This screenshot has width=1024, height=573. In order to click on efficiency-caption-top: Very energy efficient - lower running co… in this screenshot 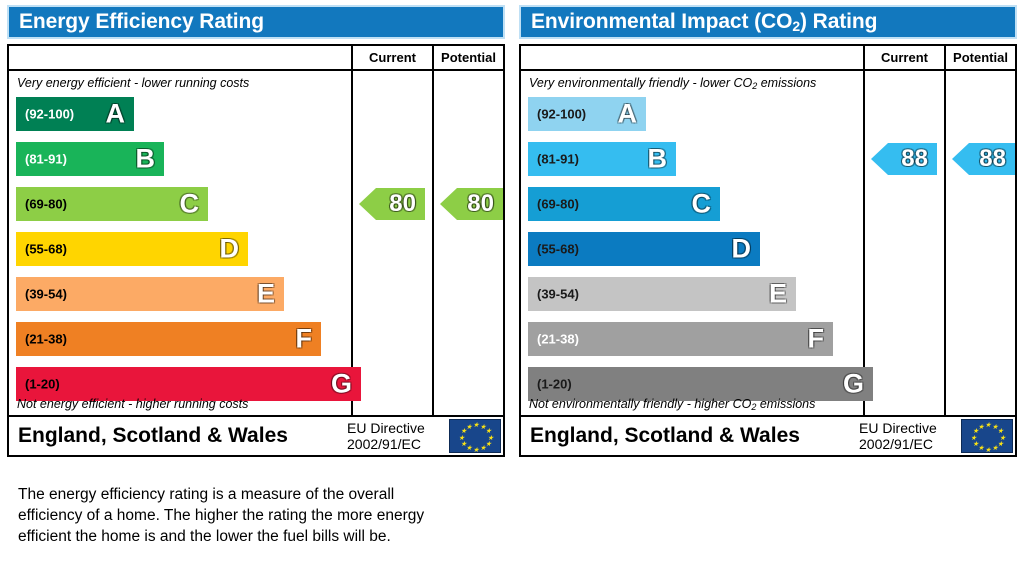, I will do `click(133, 83)`.